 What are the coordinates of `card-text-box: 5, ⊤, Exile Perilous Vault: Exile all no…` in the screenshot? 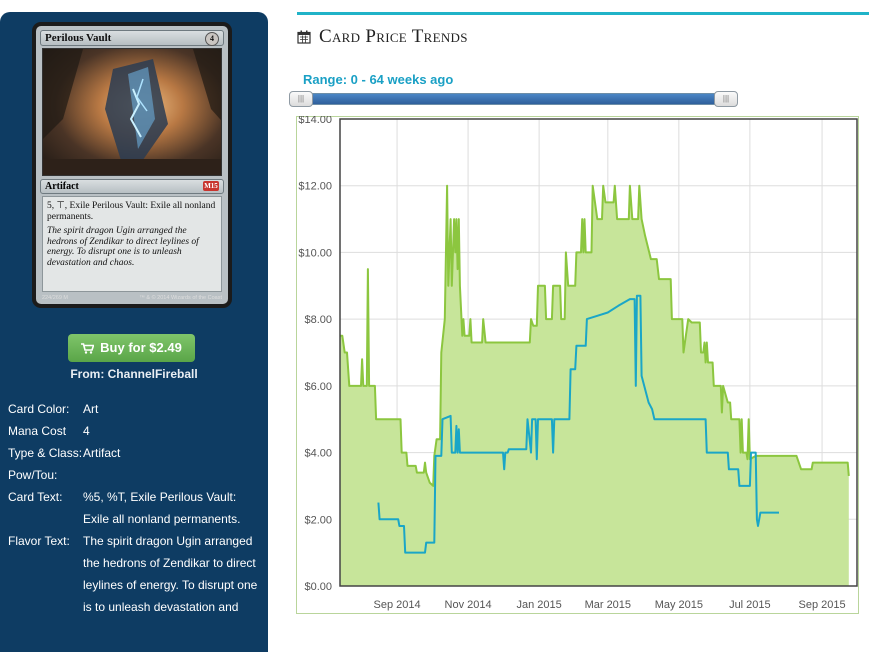 It's located at (132, 244).